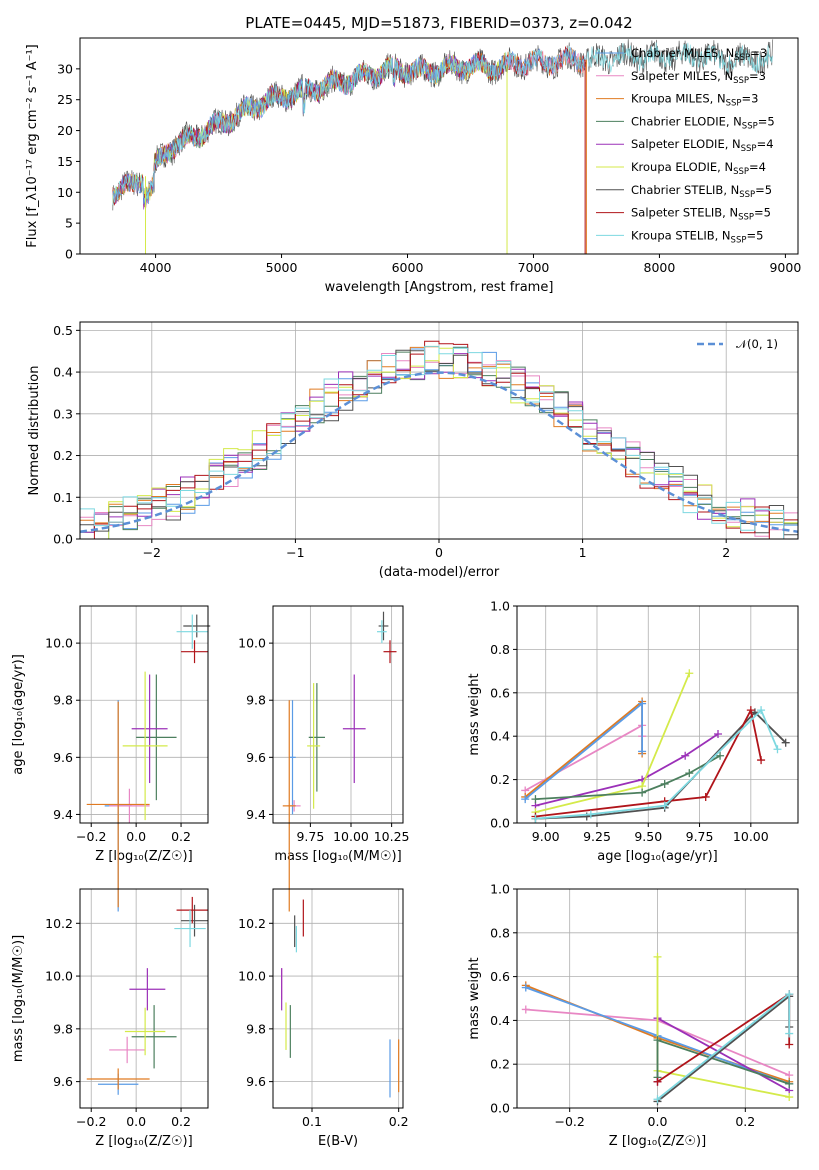  I want to click on legend-label: Kroupa STELIB, NSSP=5, so click(697, 236).